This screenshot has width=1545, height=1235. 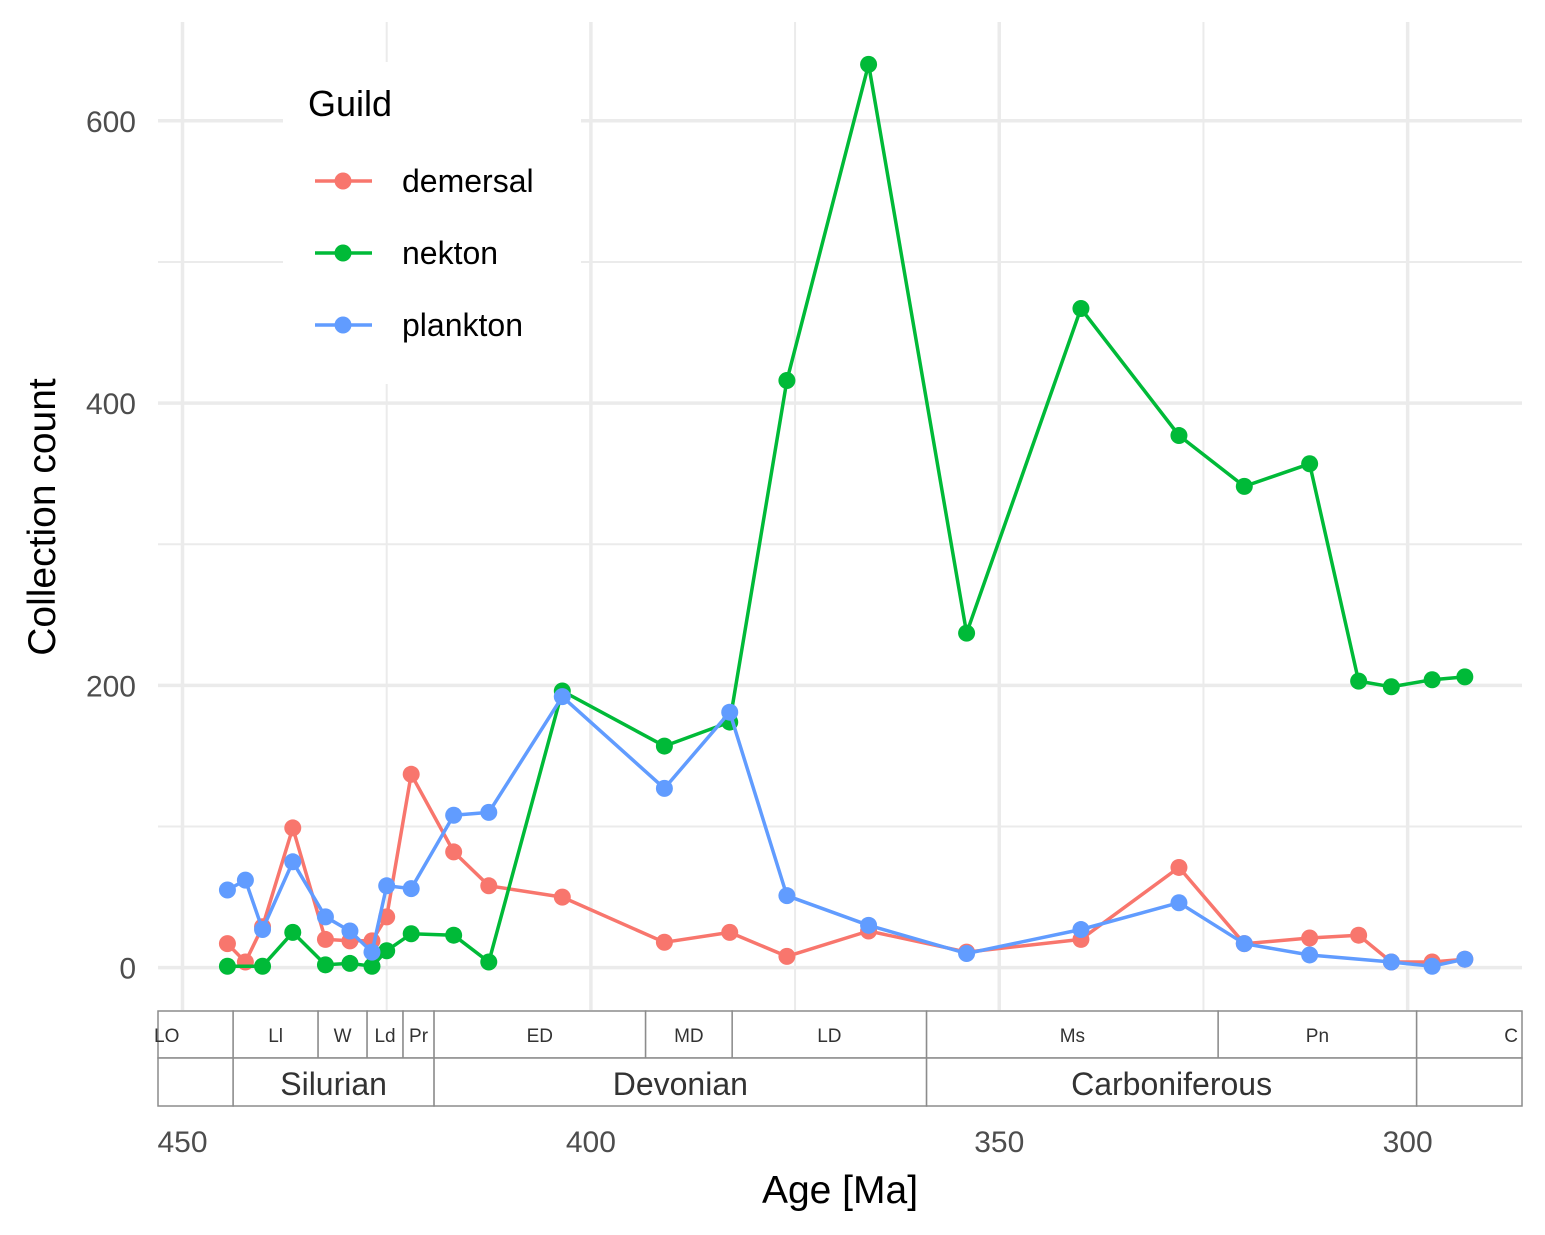 What do you see at coordinates (111, 404) in the screenshot?
I see `y-tick-label: 400` at bounding box center [111, 404].